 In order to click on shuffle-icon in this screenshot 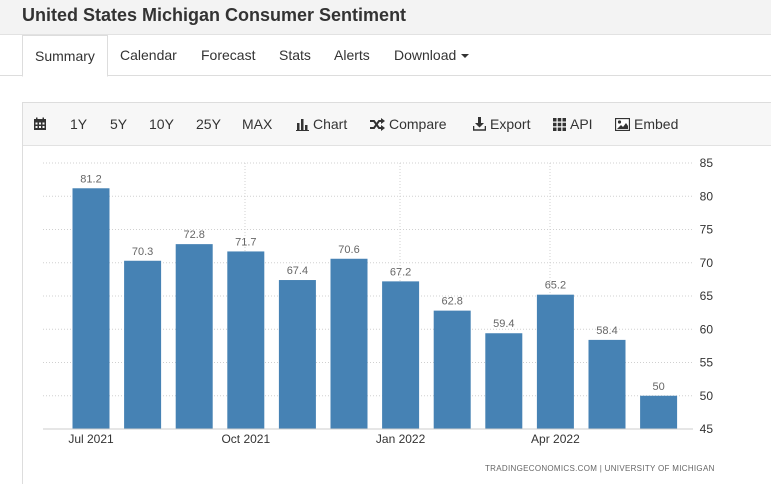, I will do `click(377, 124)`.